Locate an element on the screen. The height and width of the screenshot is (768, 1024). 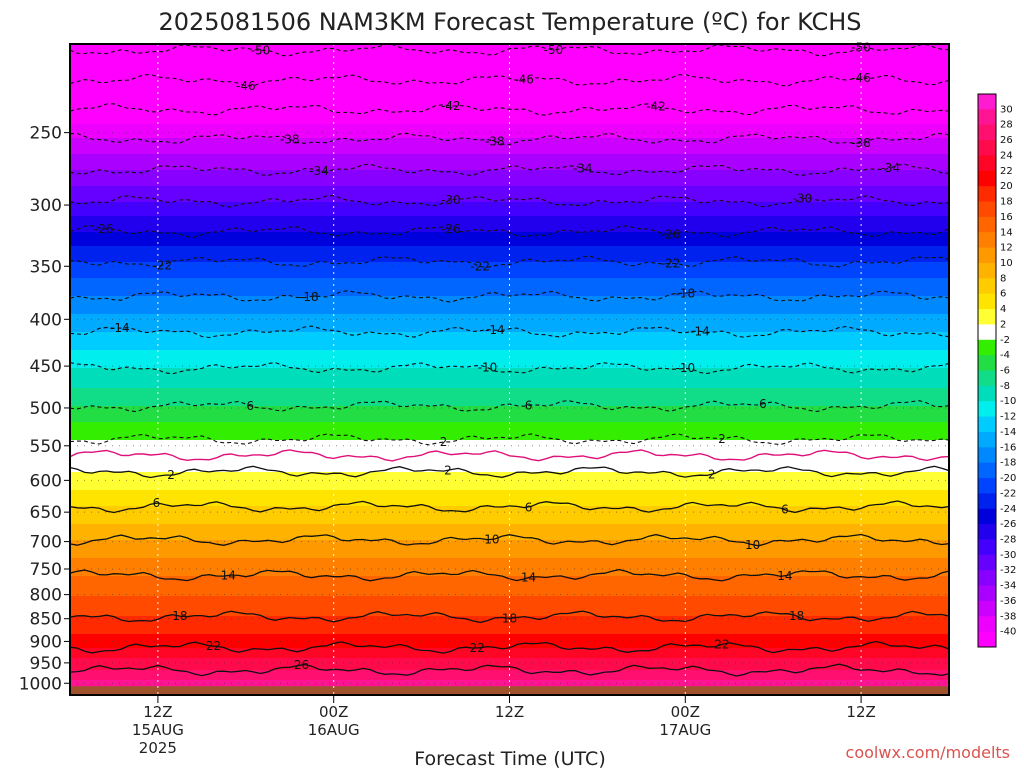
y-tick-label: 450 is located at coordinates (46, 367).